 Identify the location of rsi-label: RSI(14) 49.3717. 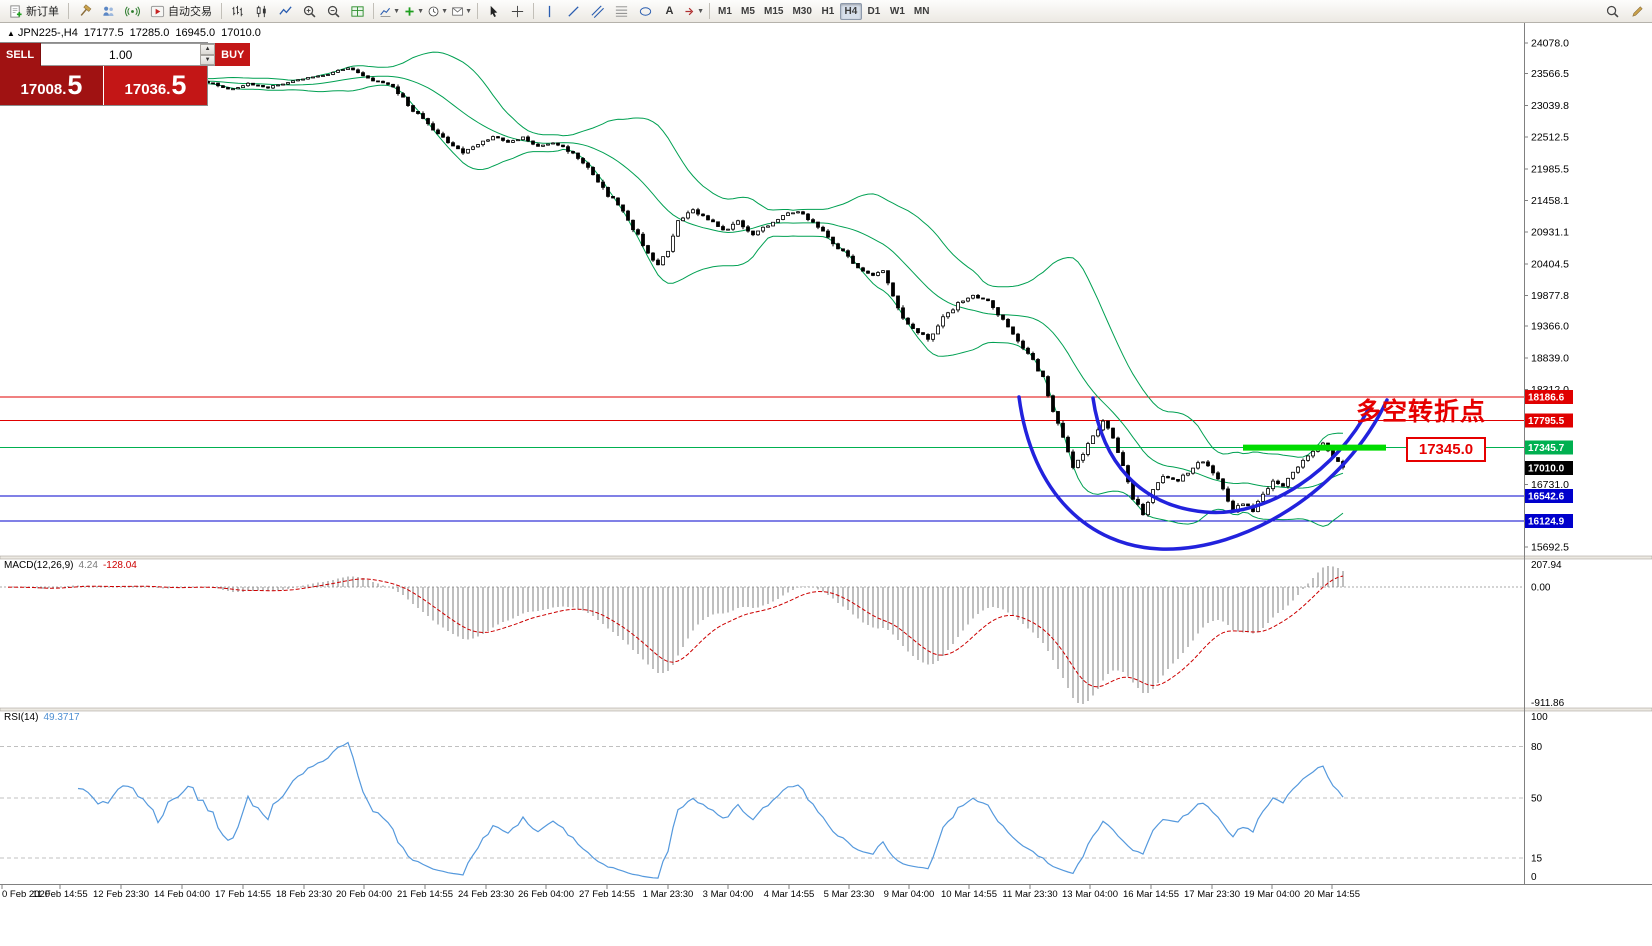
(42, 717).